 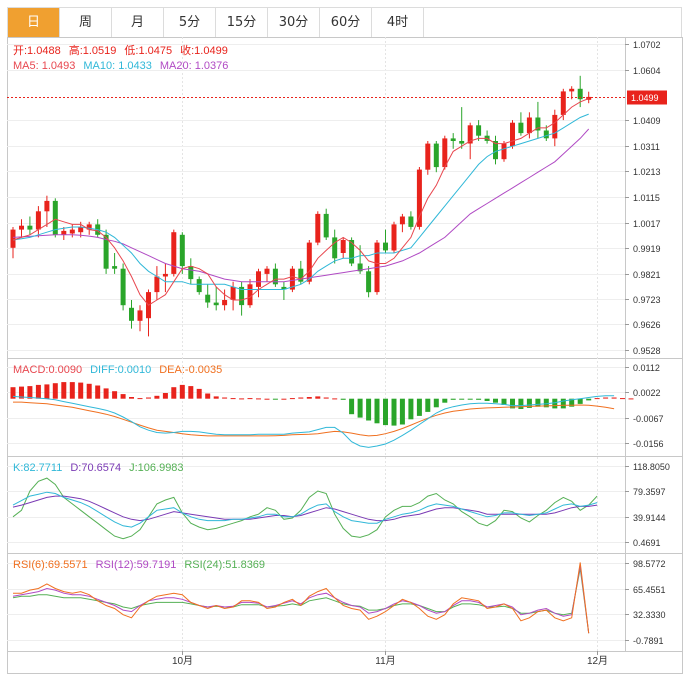 I want to click on period-tab-bar: 日 周 月 5分 15分 30分 60分 4时, so click(x=344, y=22).